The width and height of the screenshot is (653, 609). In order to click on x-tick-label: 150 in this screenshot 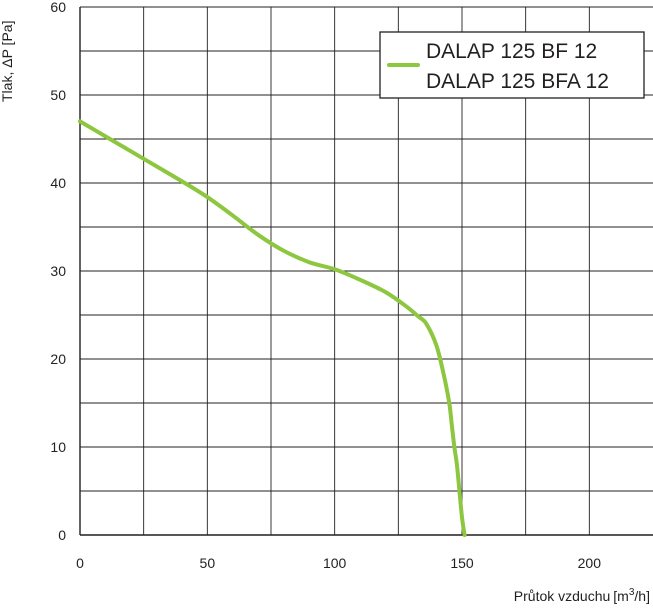, I will do `click(462, 563)`.